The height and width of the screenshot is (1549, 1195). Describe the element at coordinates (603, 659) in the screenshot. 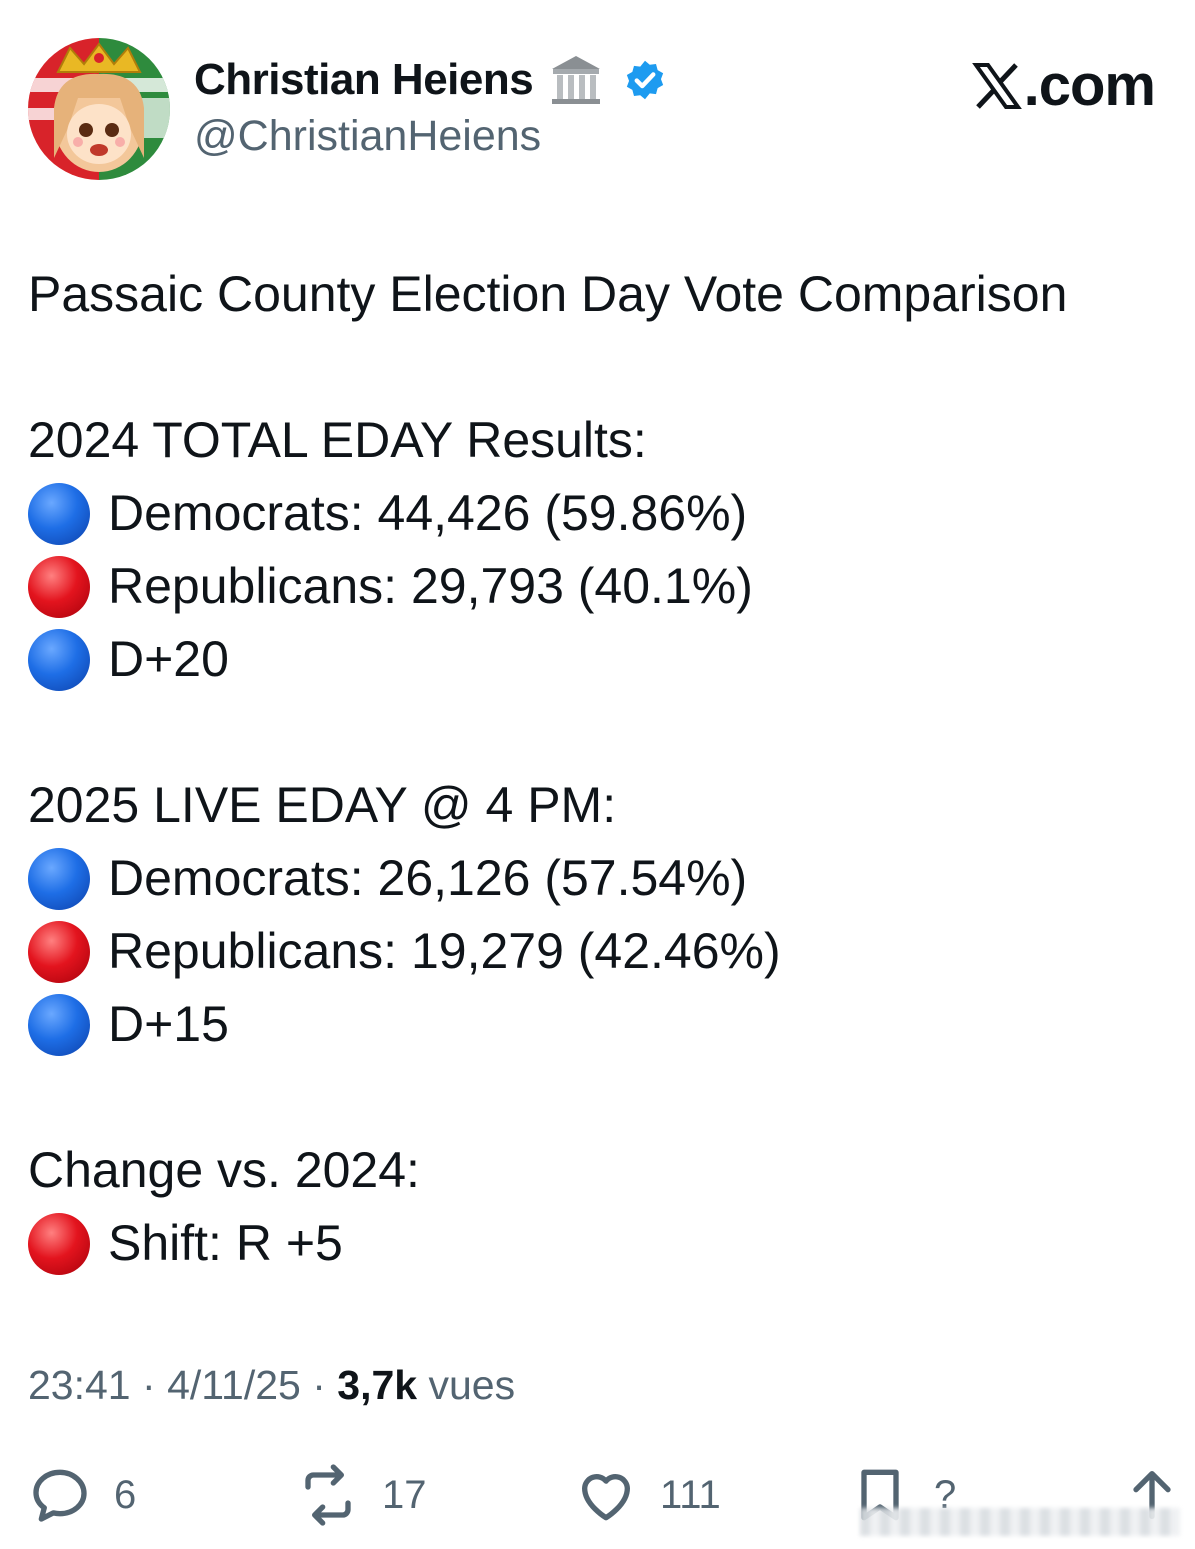

I see `line-2024-margin: D+20` at that location.